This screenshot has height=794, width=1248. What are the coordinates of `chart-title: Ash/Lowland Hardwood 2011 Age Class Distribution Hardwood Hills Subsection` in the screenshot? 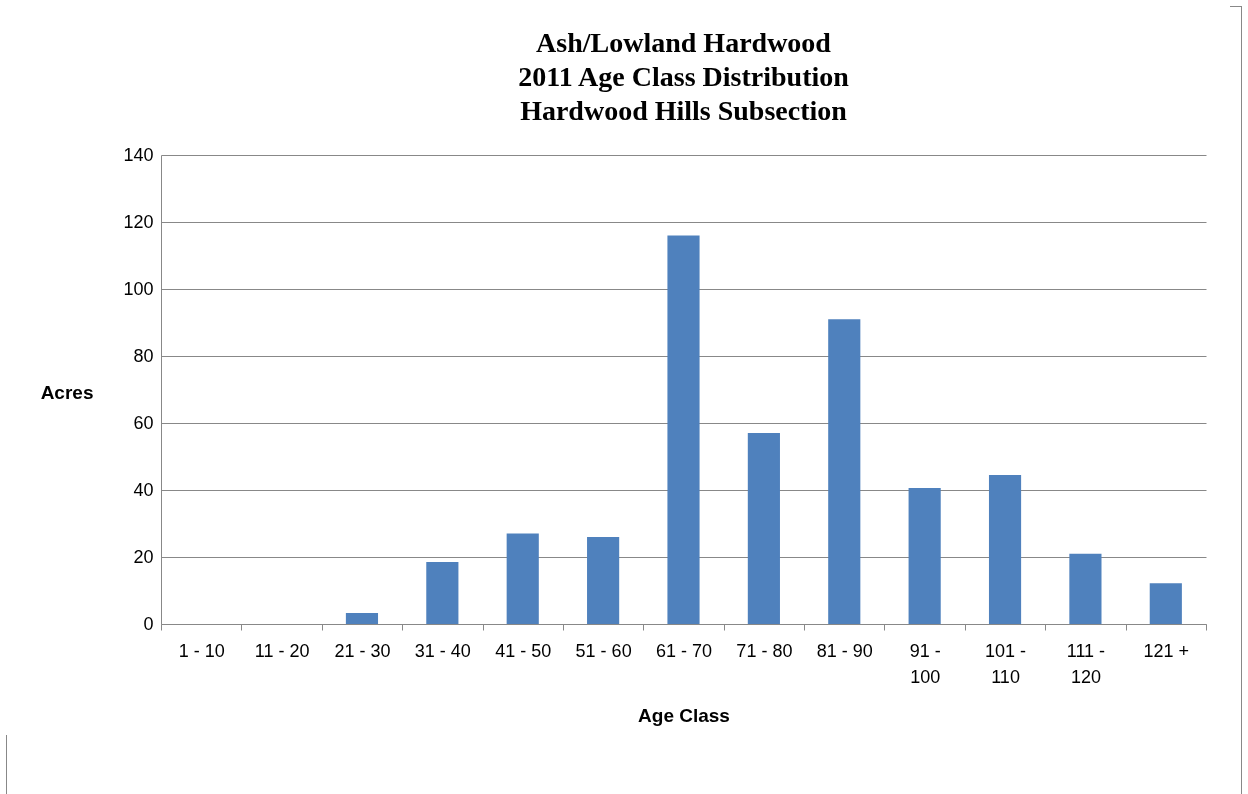 It's located at (684, 76).